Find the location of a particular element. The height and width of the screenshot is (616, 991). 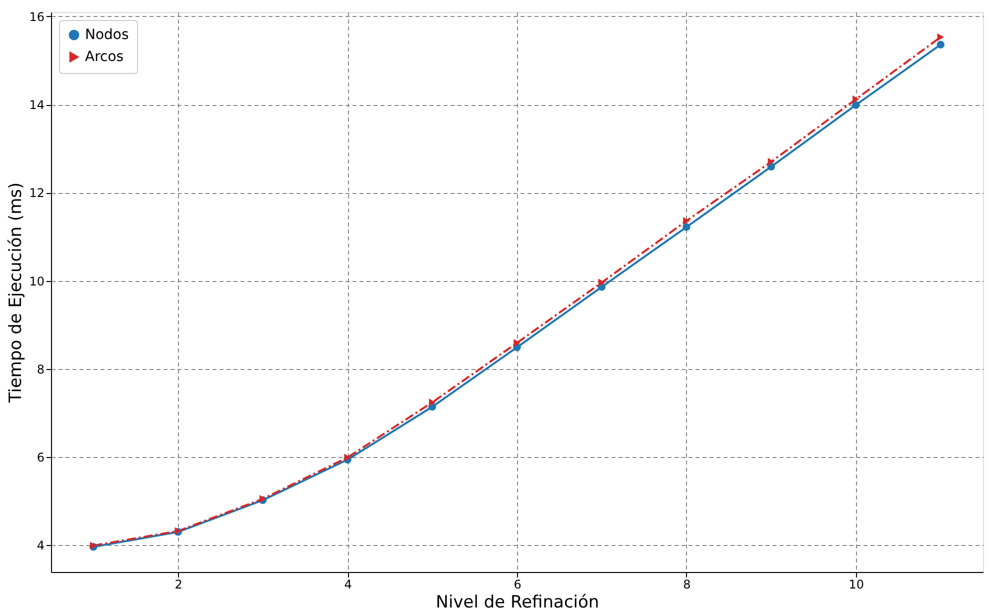

y-tick-label: 4 is located at coordinates (40, 545).